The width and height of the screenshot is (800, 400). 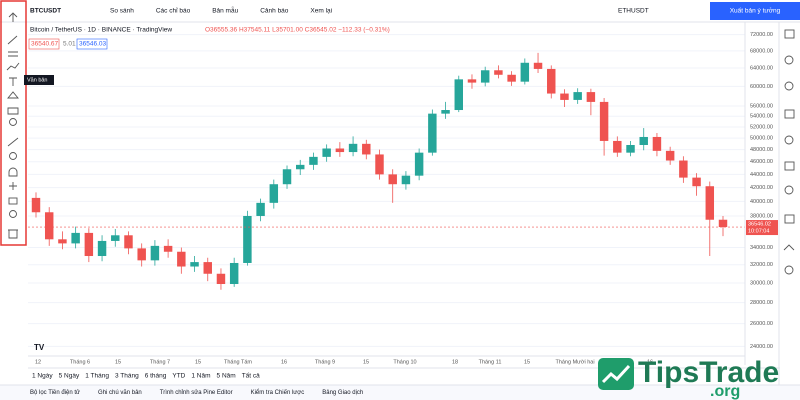 What do you see at coordinates (789, 34) in the screenshot?
I see `icon-watchlist` at bounding box center [789, 34].